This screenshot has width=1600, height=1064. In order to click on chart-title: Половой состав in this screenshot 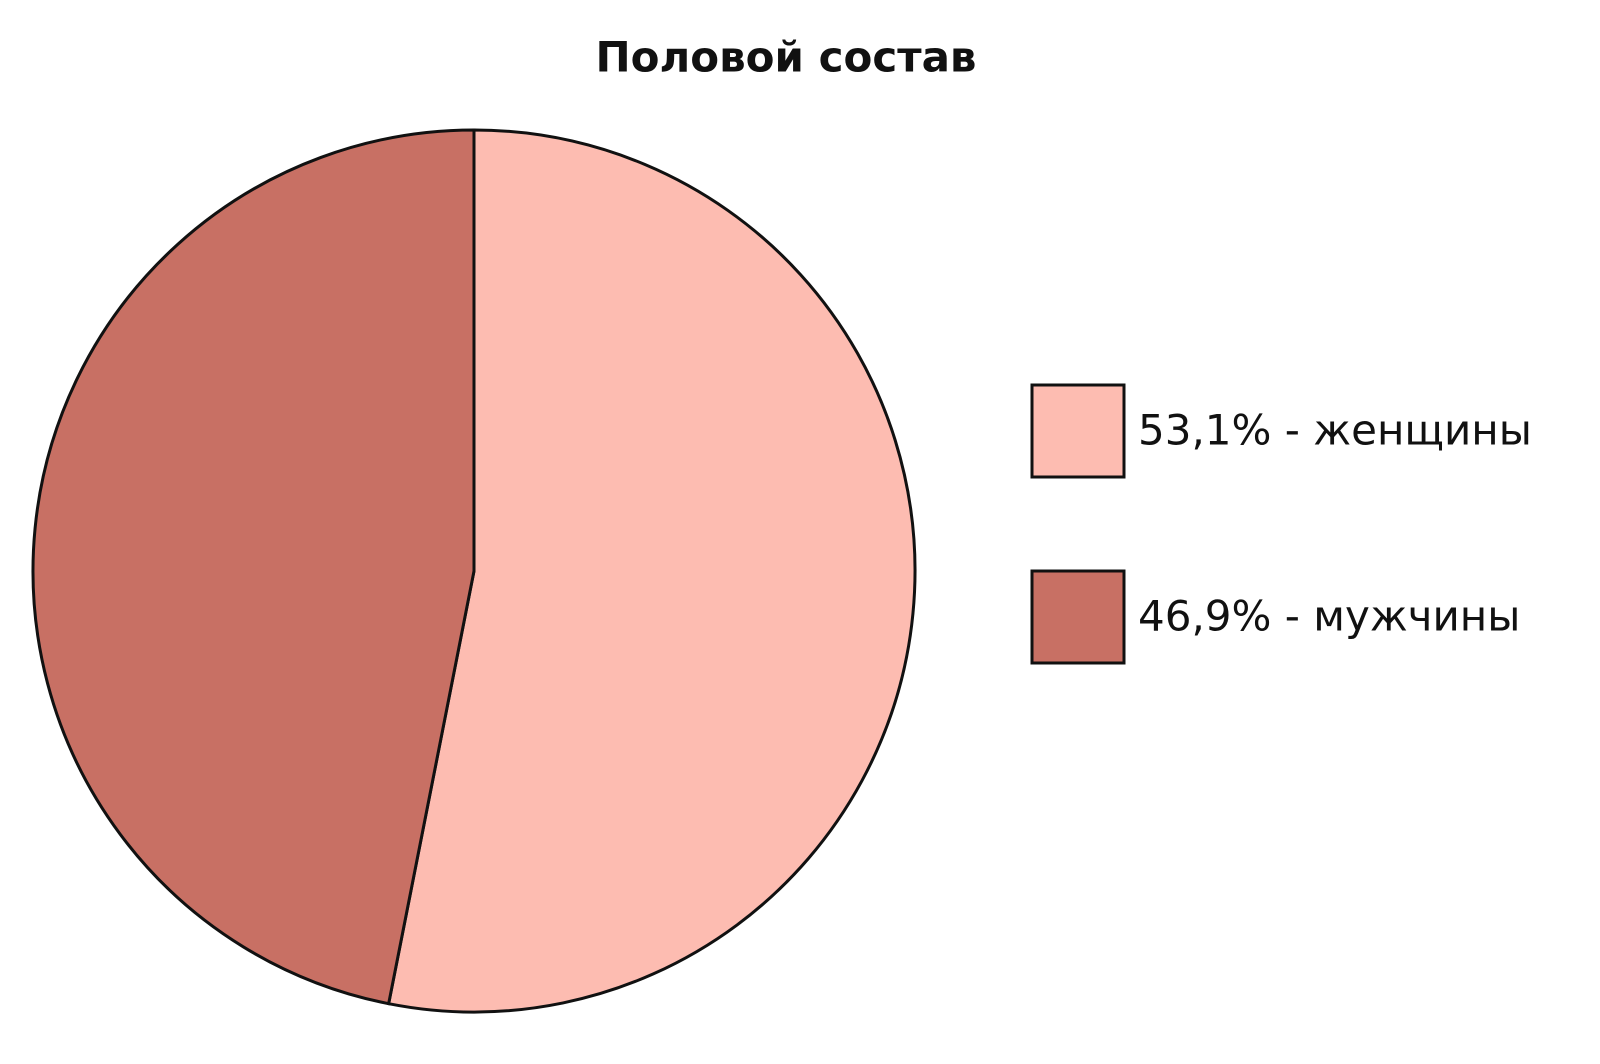, I will do `click(785, 57)`.